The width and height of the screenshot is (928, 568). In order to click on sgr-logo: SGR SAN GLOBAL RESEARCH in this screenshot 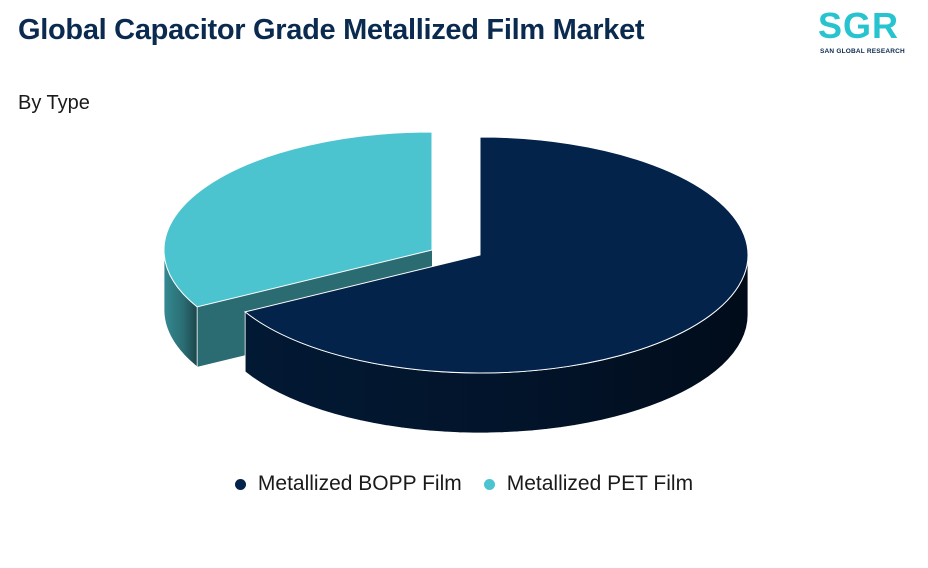, I will do `click(870, 32)`.